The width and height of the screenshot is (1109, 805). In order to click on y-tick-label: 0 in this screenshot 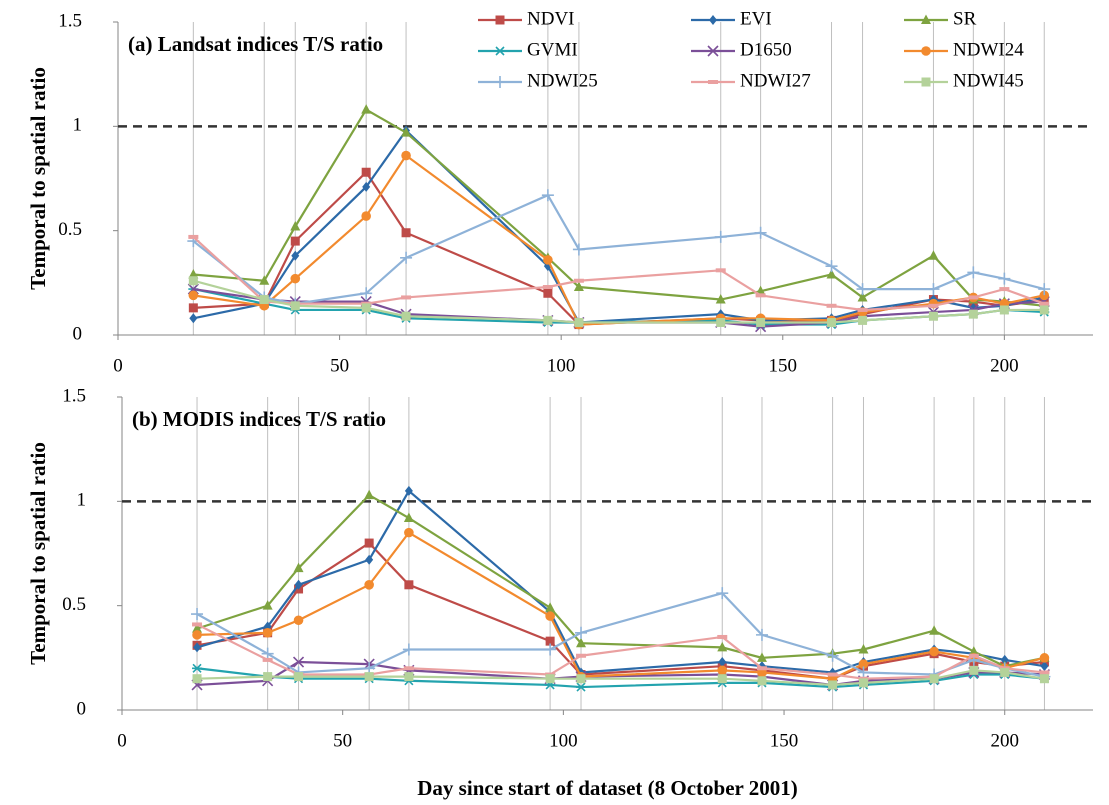, I will do `click(78, 333)`.